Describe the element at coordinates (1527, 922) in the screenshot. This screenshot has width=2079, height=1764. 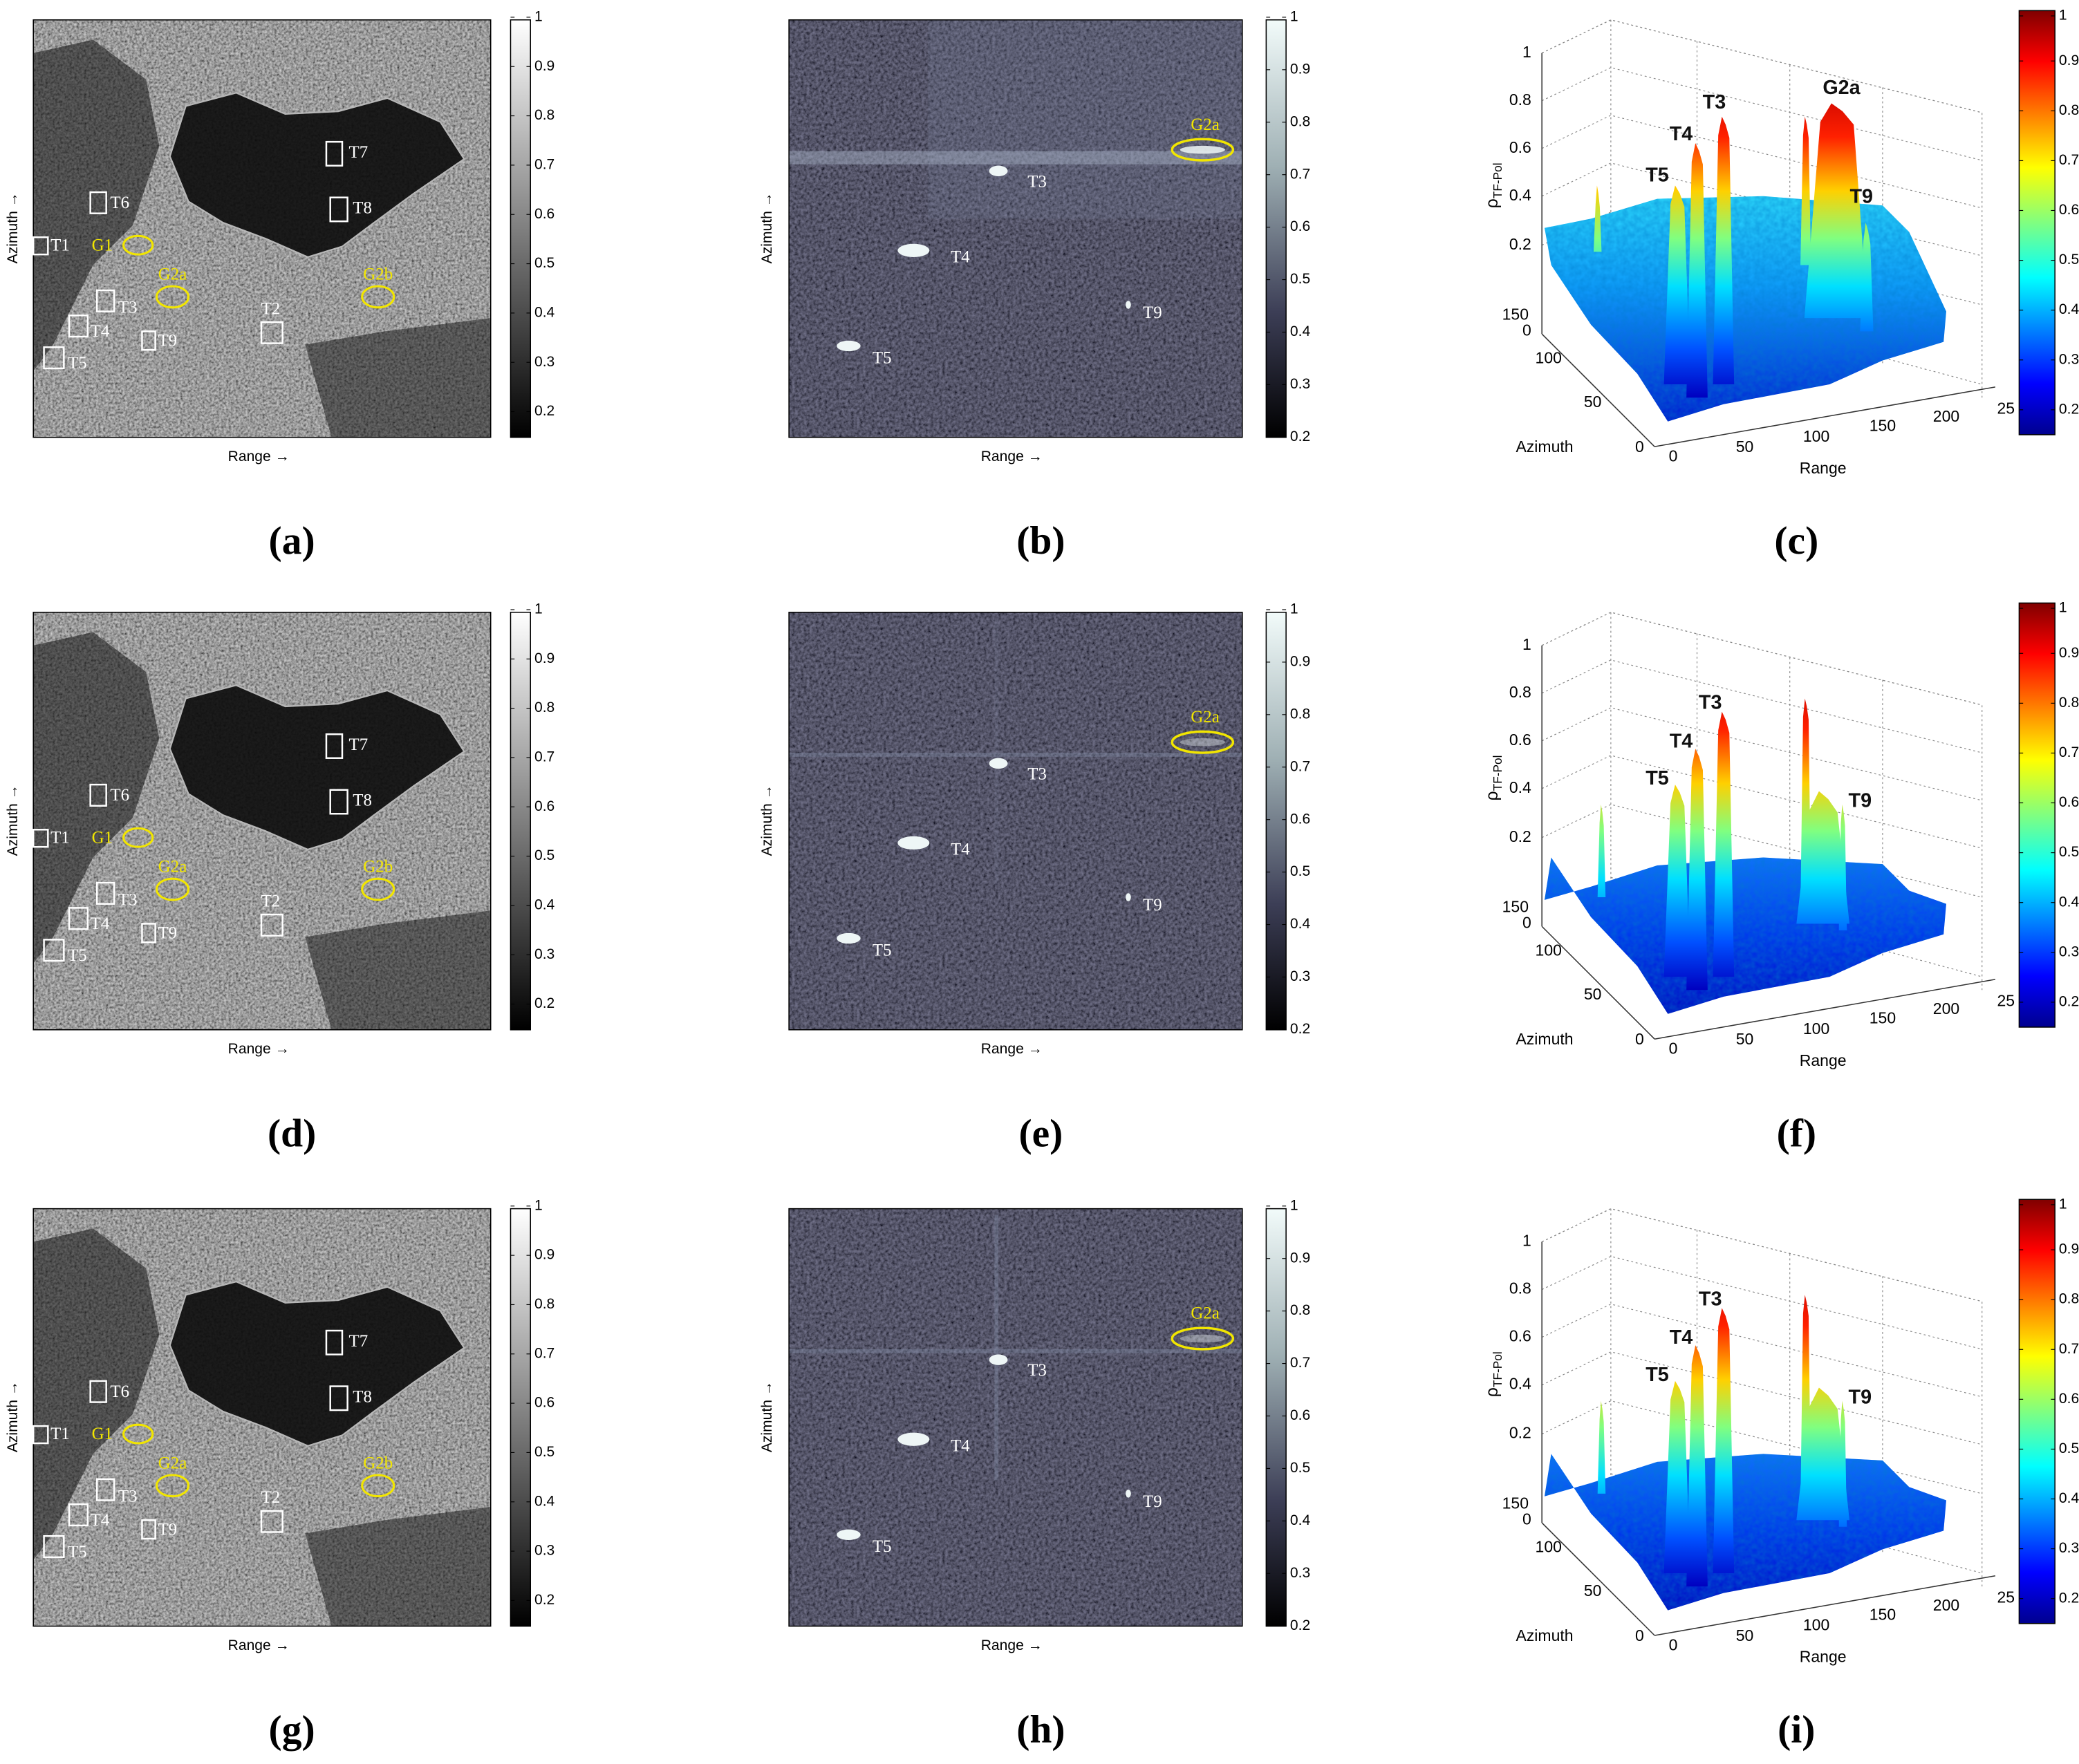
I see `z-tick-label: 0` at that location.